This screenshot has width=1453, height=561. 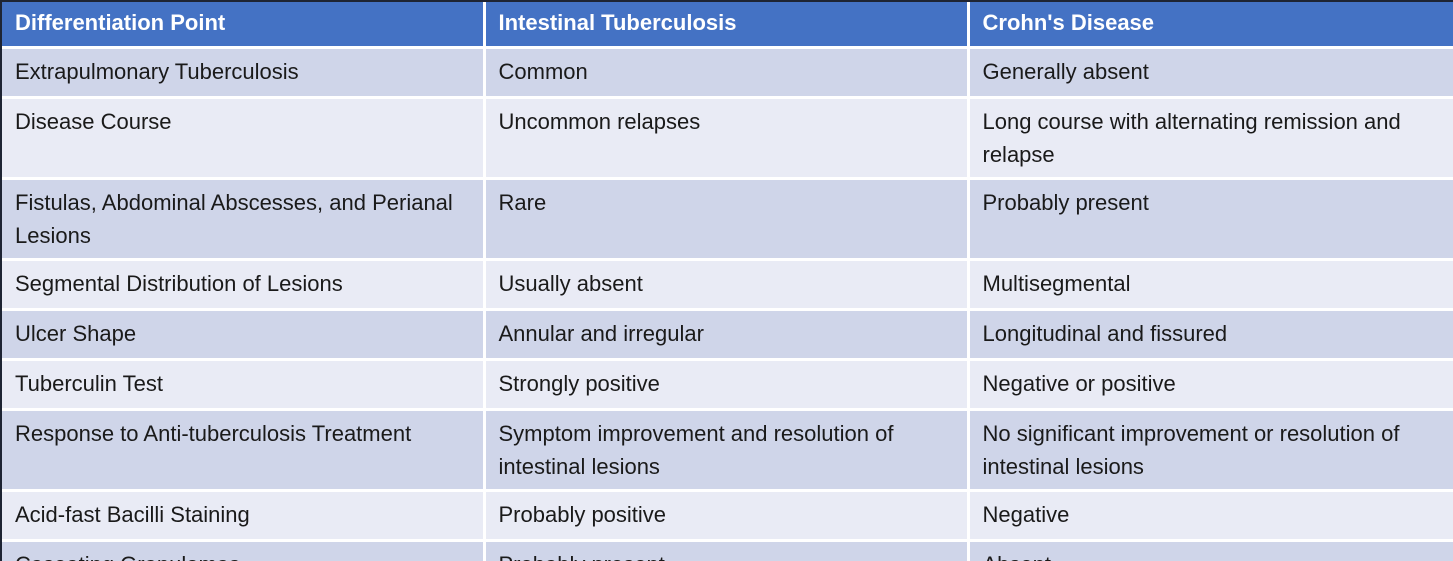 I want to click on column-header-crohns-disease: Crohn's Disease, so click(x=1209, y=25).